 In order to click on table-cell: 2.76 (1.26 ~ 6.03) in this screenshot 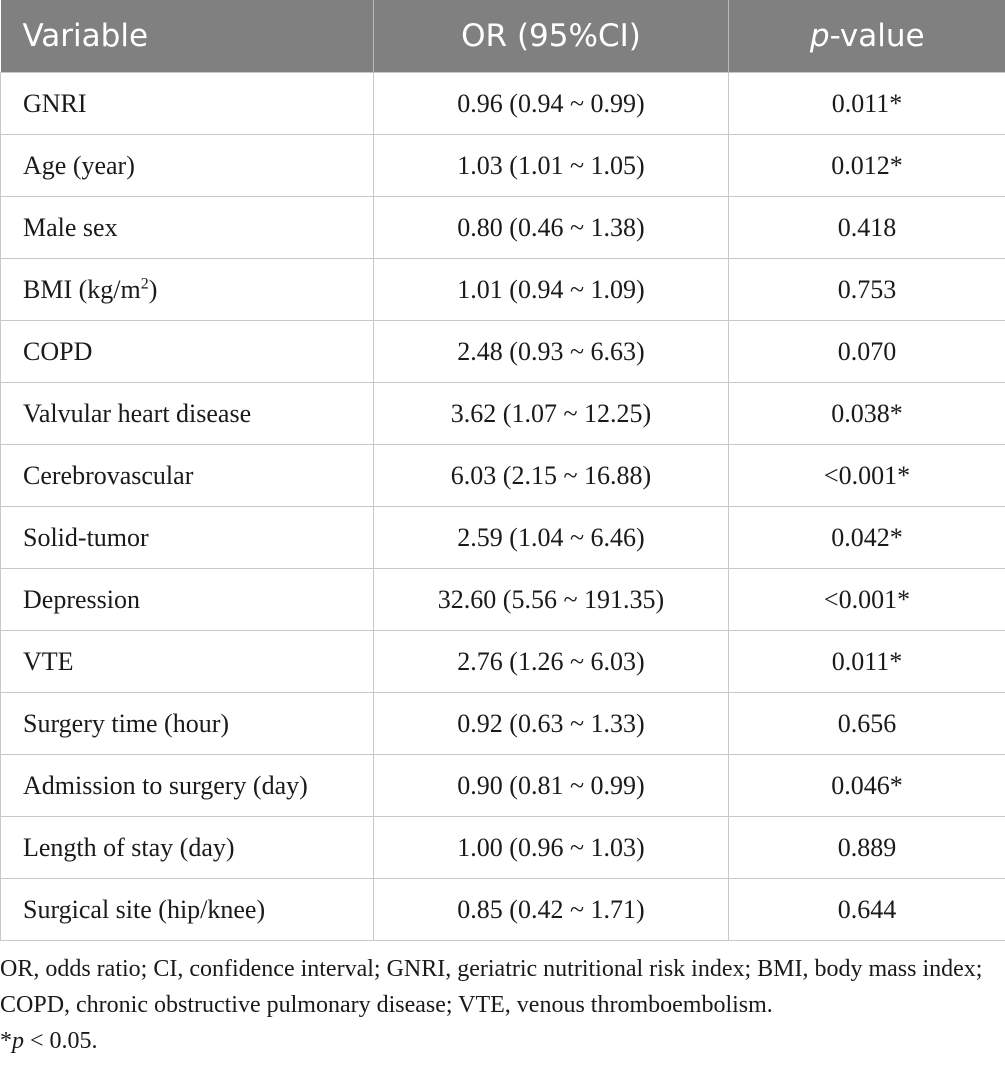, I will do `click(551, 661)`.